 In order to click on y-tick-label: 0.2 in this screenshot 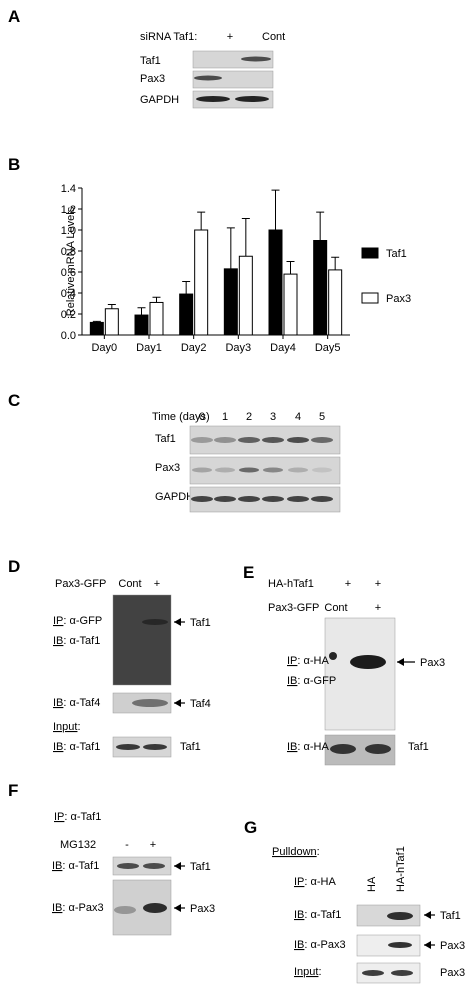, I will do `click(68, 315)`.